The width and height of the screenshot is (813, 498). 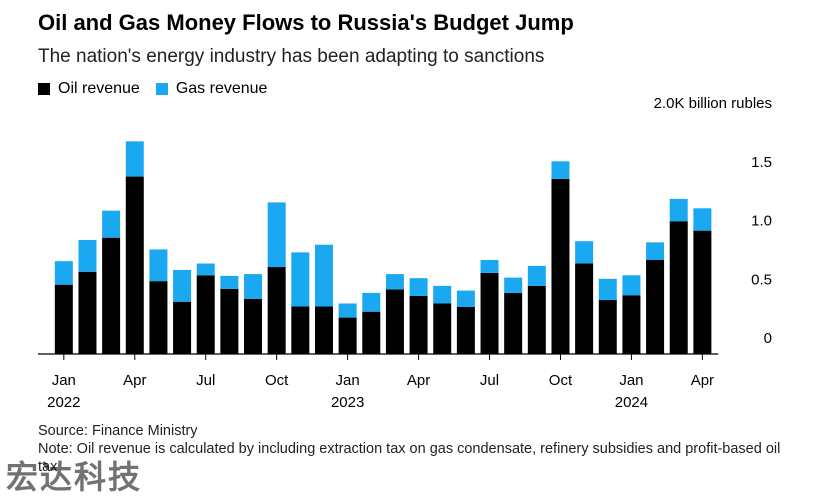 I want to click on x-tick-year-label: 2023, so click(x=347, y=402).